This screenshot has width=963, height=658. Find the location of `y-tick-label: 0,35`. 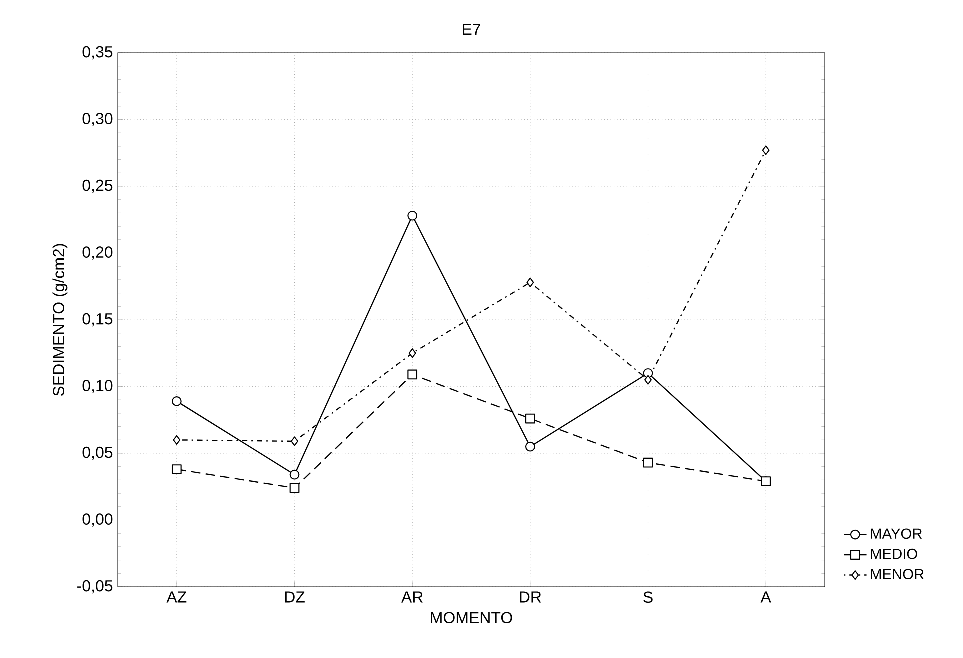

y-tick-label: 0,35 is located at coordinates (97, 53).